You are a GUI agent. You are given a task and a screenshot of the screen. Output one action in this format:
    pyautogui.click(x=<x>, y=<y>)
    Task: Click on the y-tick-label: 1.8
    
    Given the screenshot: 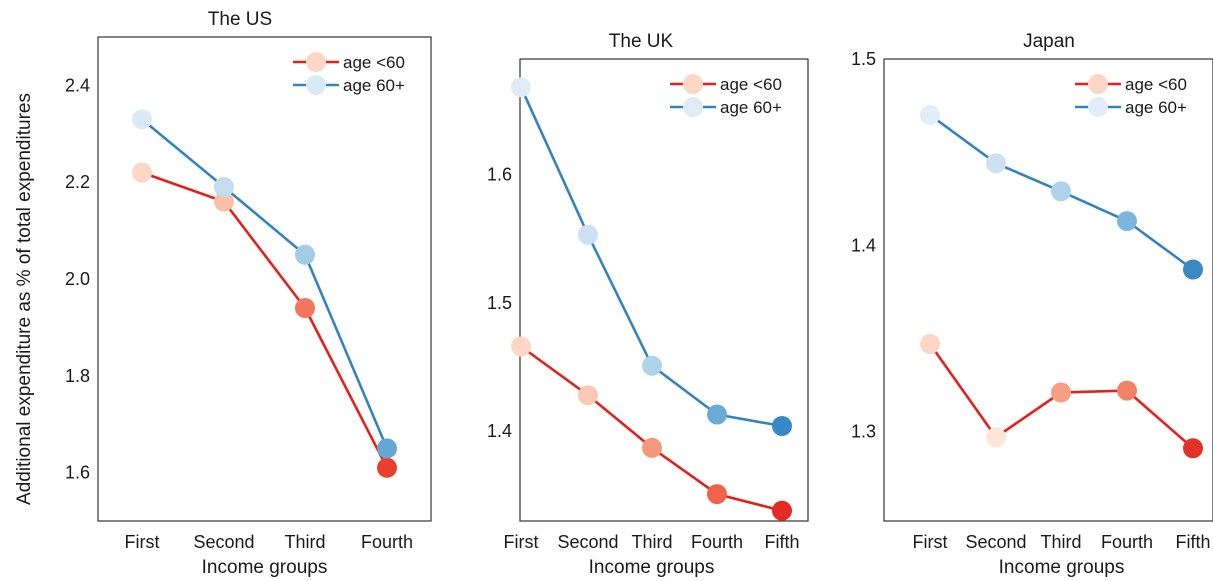 What is the action you would take?
    pyautogui.click(x=77, y=376)
    